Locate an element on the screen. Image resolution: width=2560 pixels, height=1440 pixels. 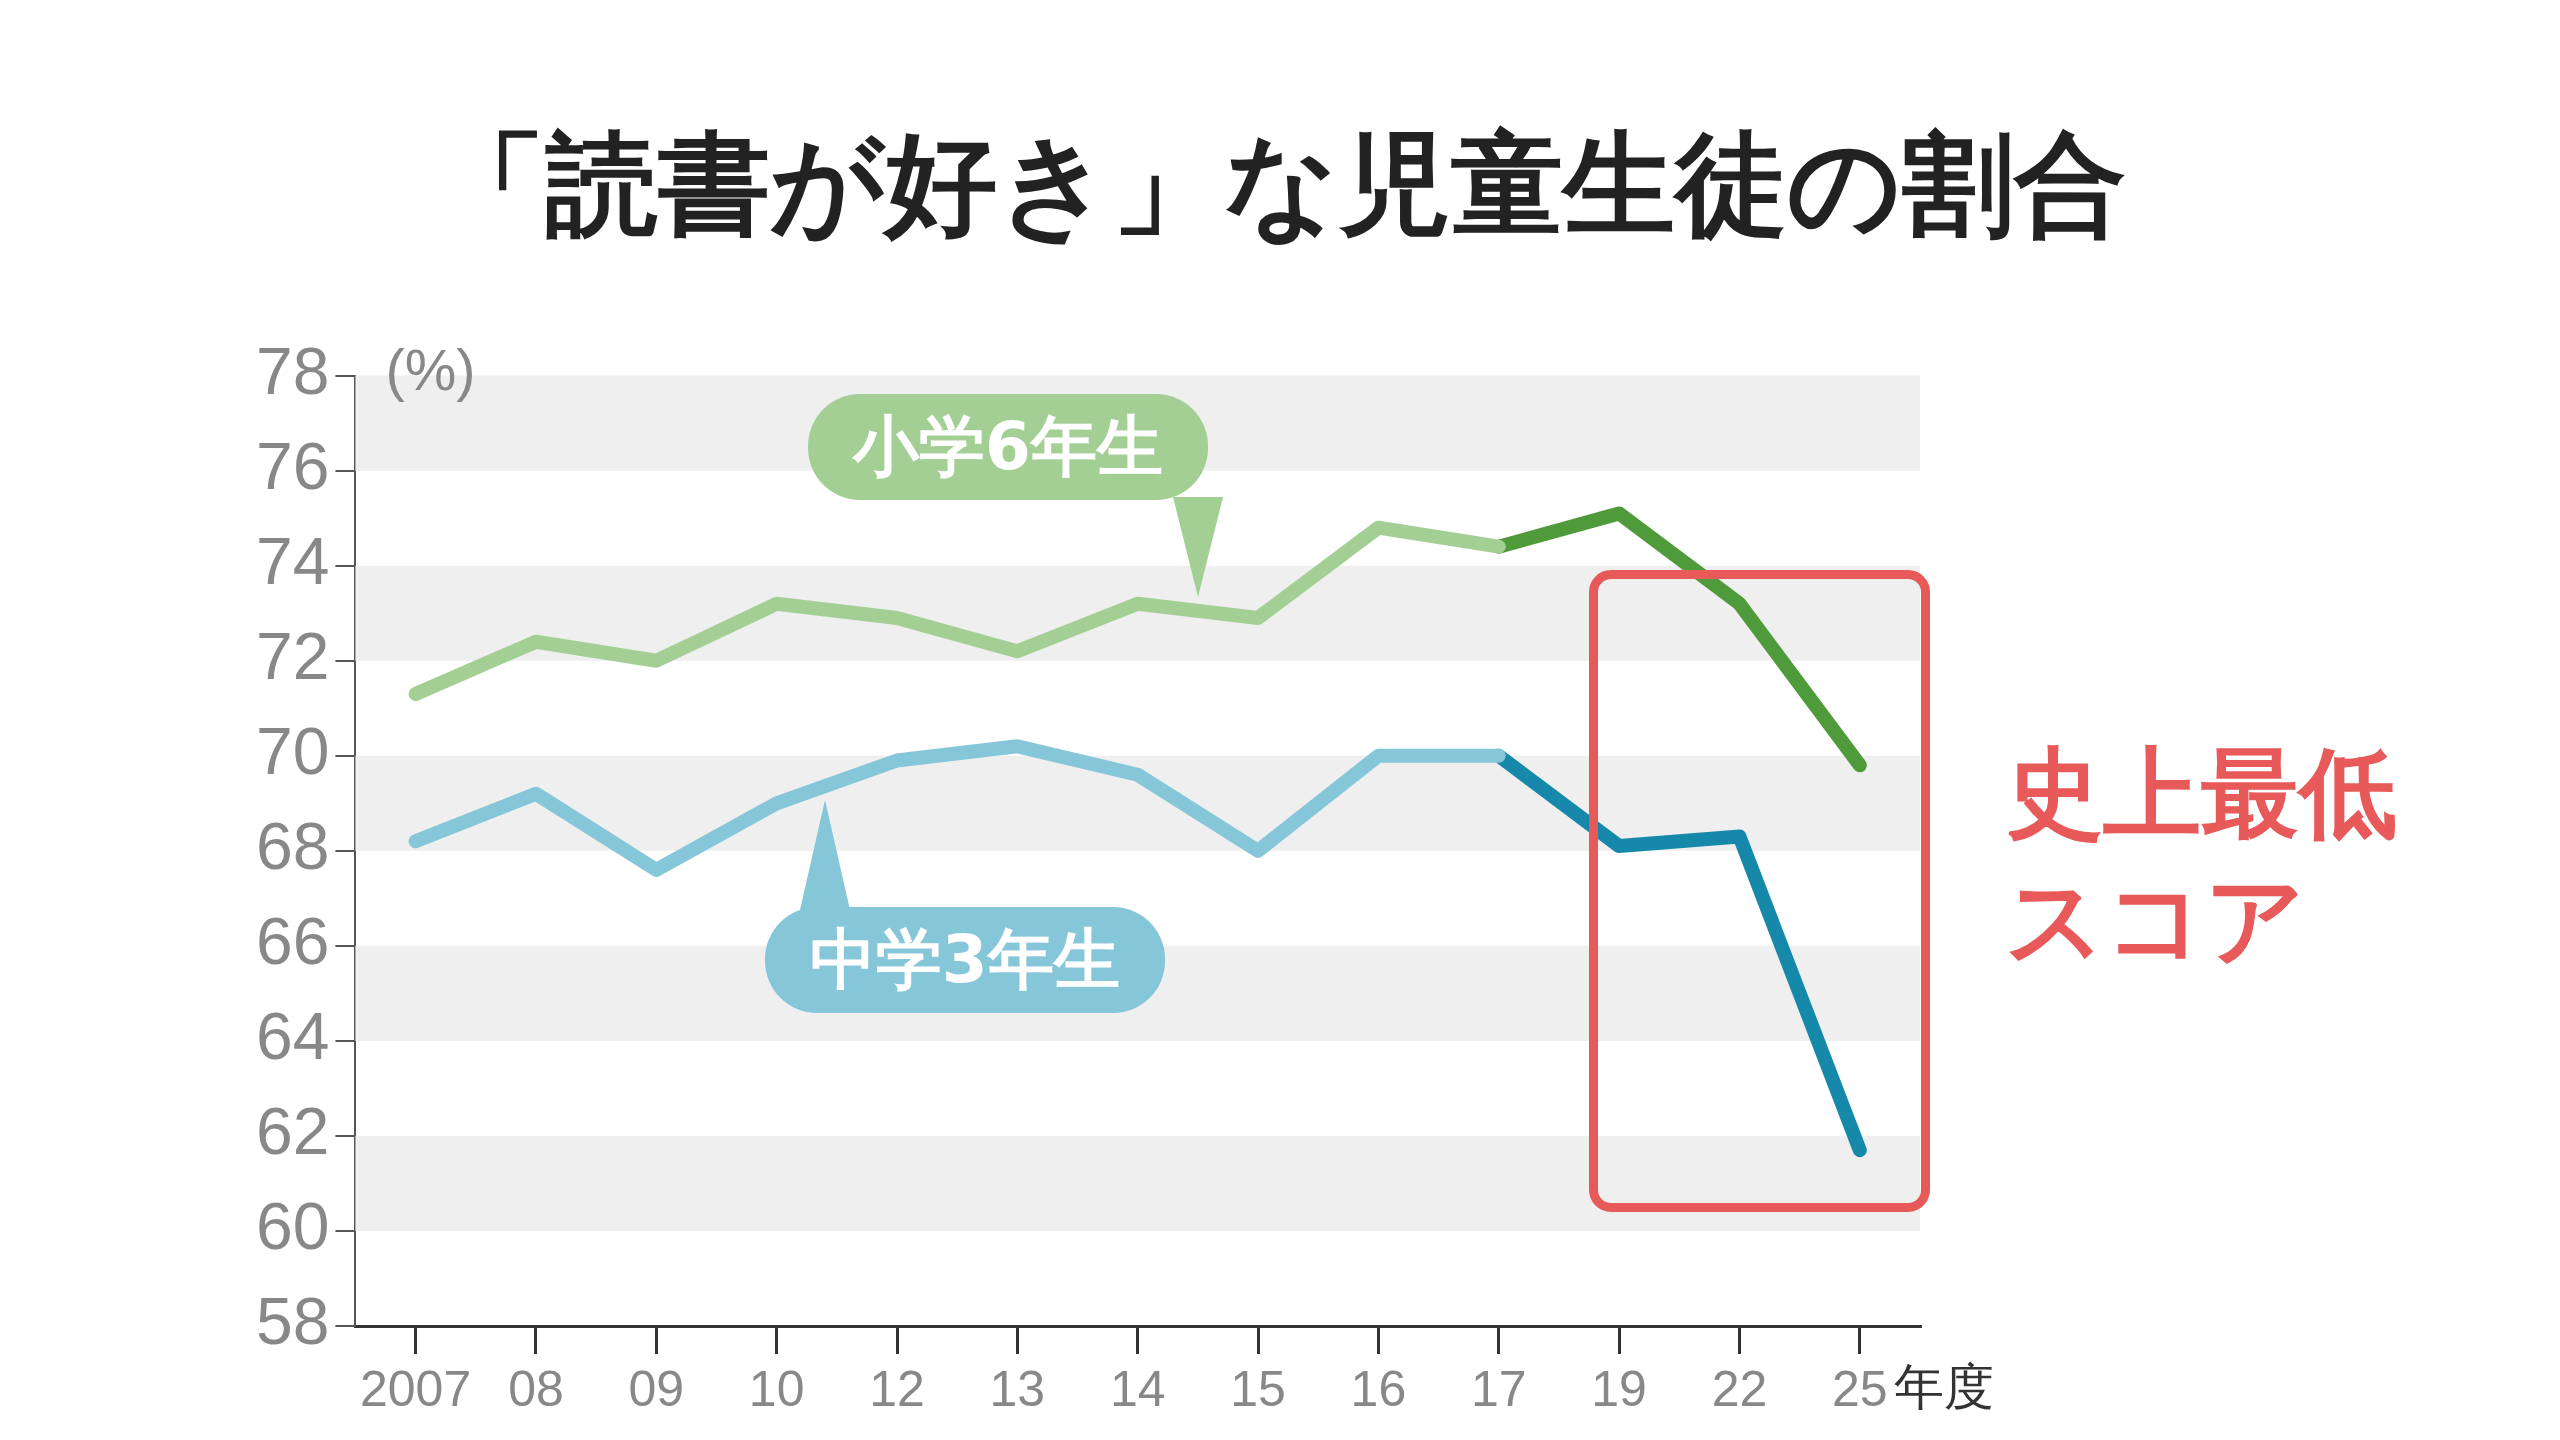
y-axis-title: (%) is located at coordinates (430, 369).